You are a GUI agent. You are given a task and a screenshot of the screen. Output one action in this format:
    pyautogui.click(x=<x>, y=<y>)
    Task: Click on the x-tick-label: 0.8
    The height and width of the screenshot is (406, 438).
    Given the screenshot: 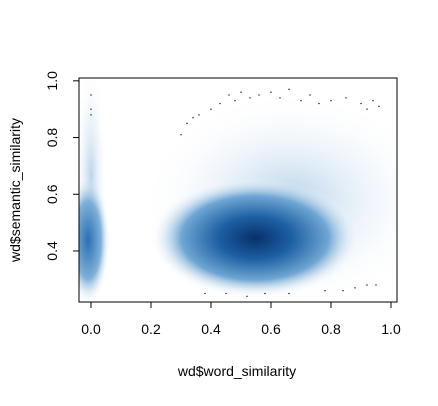 What is the action you would take?
    pyautogui.click(x=331, y=329)
    